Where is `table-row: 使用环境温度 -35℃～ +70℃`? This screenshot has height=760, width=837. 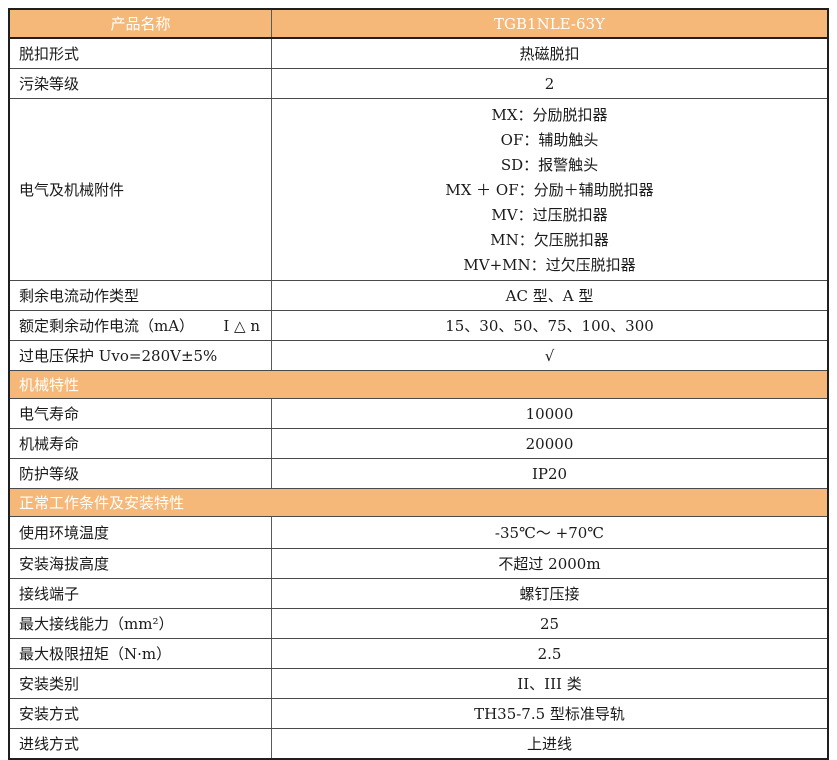
table-row: 使用环境温度 -35℃～ +70℃ is located at coordinates (418, 533).